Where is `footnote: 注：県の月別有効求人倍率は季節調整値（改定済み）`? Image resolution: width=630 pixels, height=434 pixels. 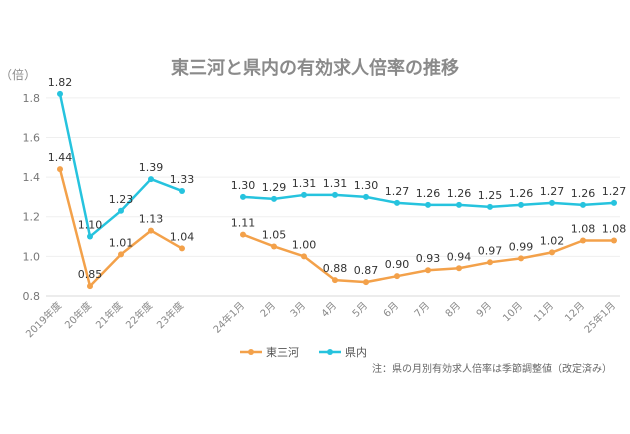
footnote: 注：県の月別有効求人倍率は季節調整値（改定済み） is located at coordinates (492, 368).